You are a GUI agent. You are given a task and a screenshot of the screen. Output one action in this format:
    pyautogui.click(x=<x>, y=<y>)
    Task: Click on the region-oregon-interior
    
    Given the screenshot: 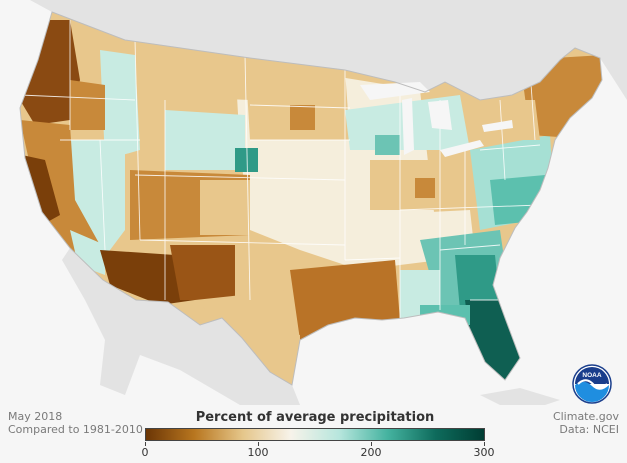 What is the action you would take?
    pyautogui.click(x=87, y=105)
    